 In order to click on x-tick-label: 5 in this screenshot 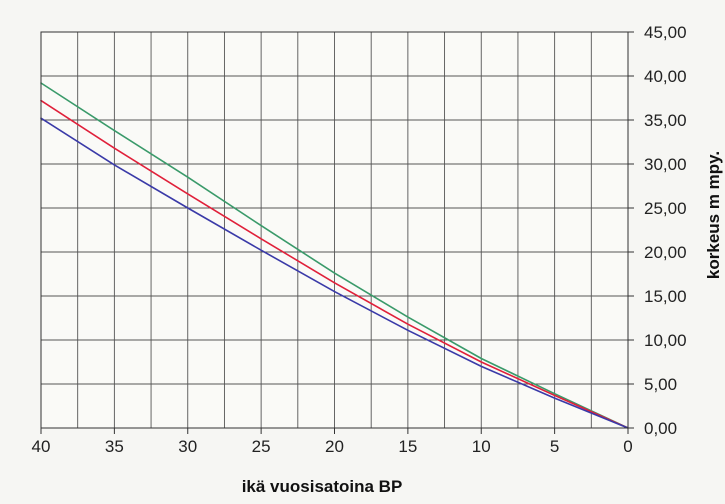, I will do `click(554, 446)`.